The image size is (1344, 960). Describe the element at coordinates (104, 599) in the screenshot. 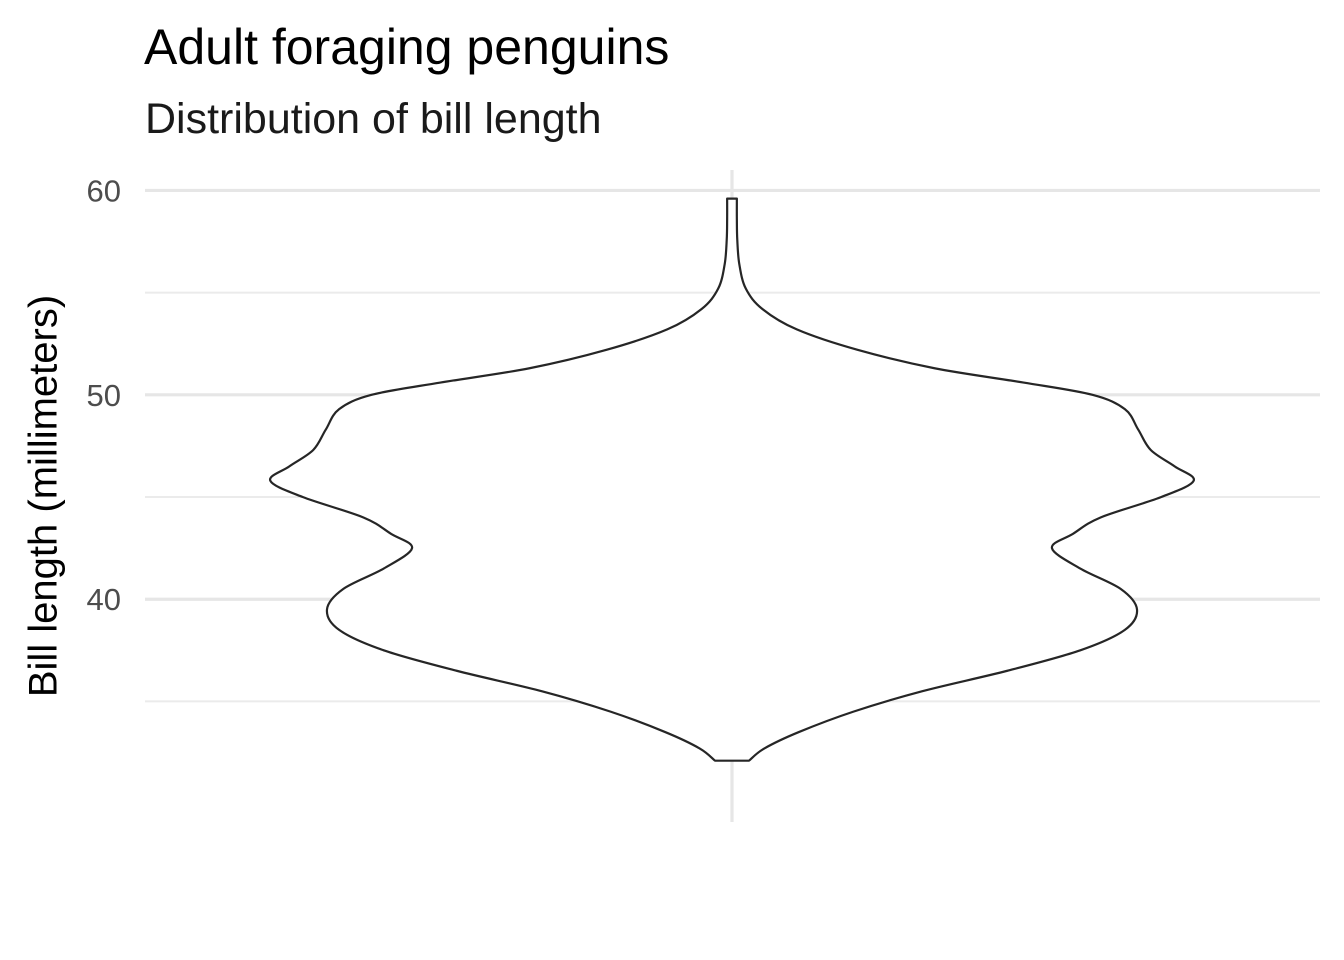

I see `y-tick-label: 40` at that location.